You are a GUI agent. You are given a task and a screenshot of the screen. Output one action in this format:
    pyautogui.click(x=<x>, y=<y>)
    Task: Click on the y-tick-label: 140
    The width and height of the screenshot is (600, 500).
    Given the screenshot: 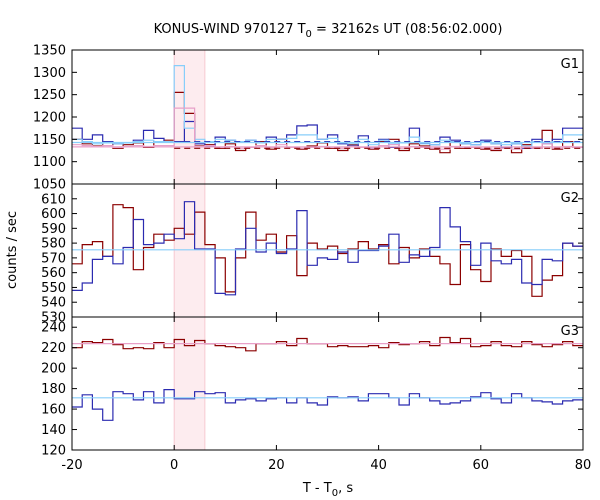 What is the action you would take?
    pyautogui.click(x=53, y=430)
    